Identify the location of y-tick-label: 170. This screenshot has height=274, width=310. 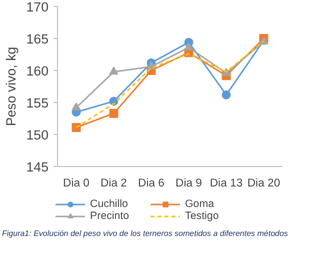
(37, 7).